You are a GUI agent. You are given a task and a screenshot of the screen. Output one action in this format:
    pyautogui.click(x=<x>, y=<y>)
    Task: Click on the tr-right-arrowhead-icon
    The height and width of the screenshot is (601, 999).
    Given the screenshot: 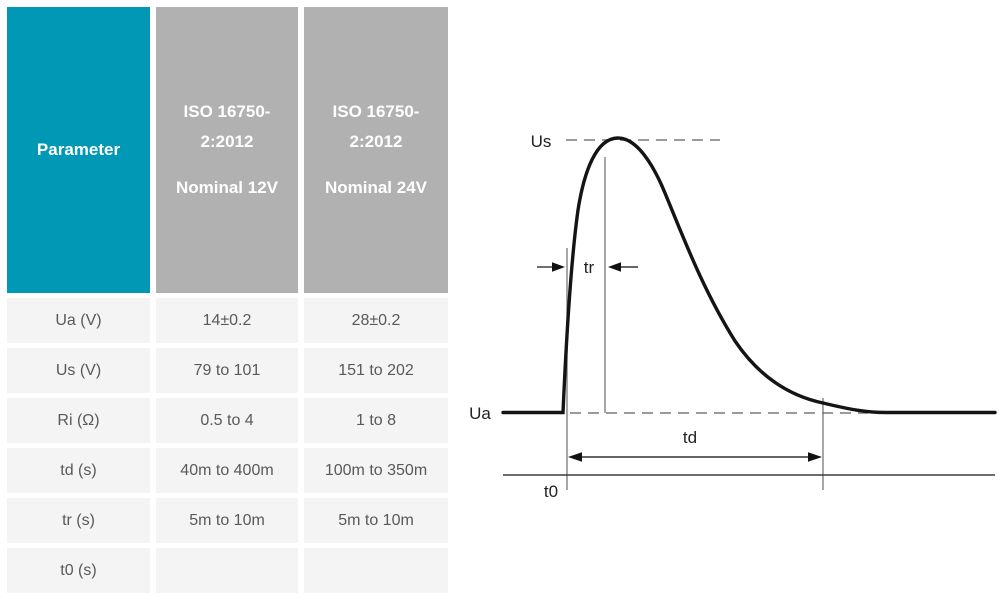 What is the action you would take?
    pyautogui.click(x=614, y=267)
    